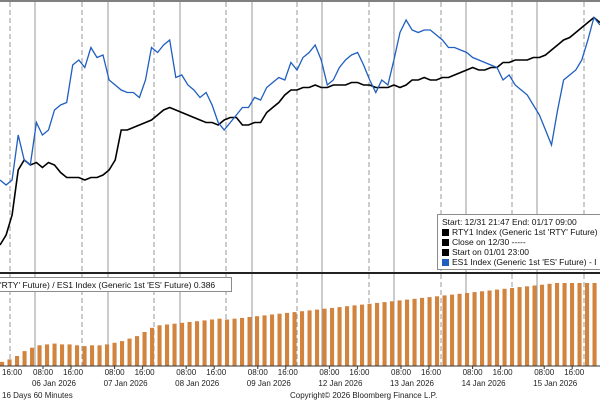 This screenshot has height=400, width=600. What do you see at coordinates (489, 242) in the screenshot?
I see `legend-label-close: Close on 12/30 -----` at bounding box center [489, 242].